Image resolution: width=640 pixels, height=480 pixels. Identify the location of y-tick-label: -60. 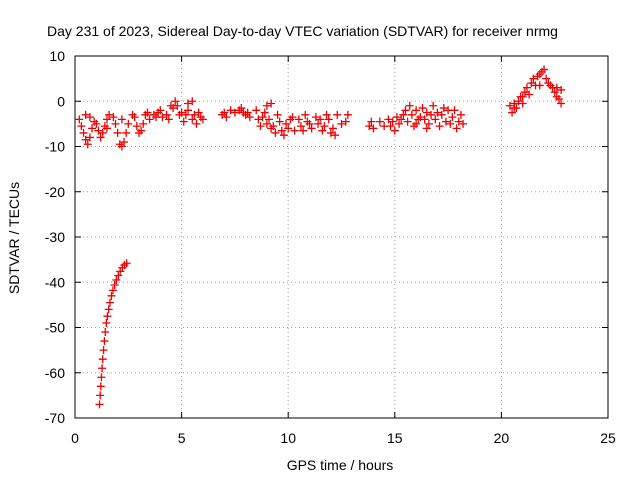
(55, 373).